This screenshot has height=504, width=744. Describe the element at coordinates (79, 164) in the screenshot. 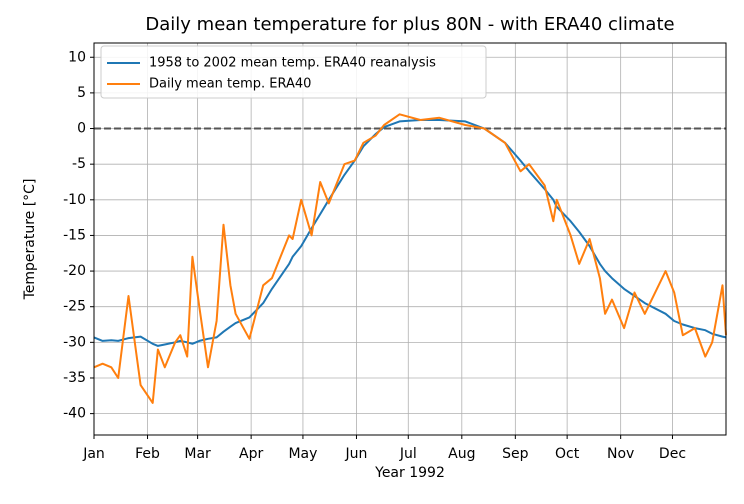

I see `y-tick-label: -5` at that location.